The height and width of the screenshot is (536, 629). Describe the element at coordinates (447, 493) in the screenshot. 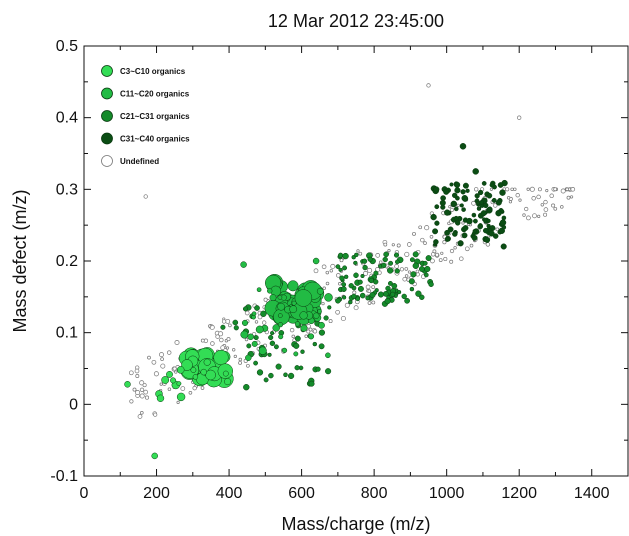

I see `x-tick-label: 1000` at that location.